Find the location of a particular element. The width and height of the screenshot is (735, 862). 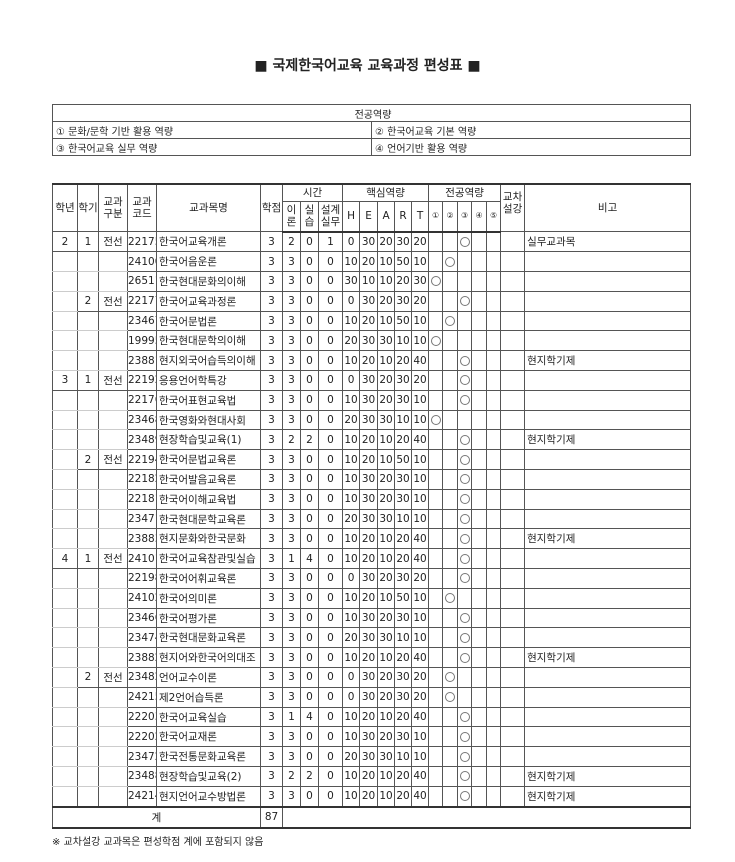

cell-name: 한국어교육참관및실습 is located at coordinates (208, 559).